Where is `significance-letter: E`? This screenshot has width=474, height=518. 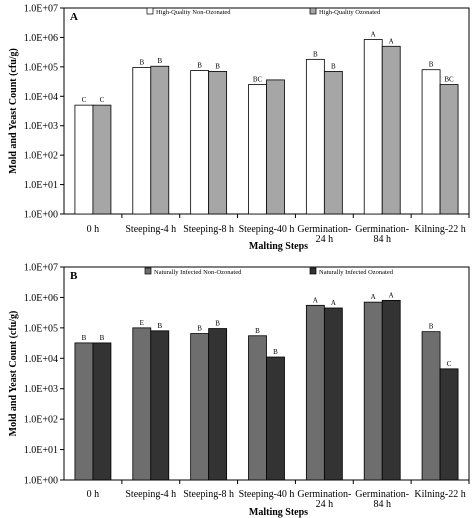 significance-letter: E is located at coordinates (142, 323).